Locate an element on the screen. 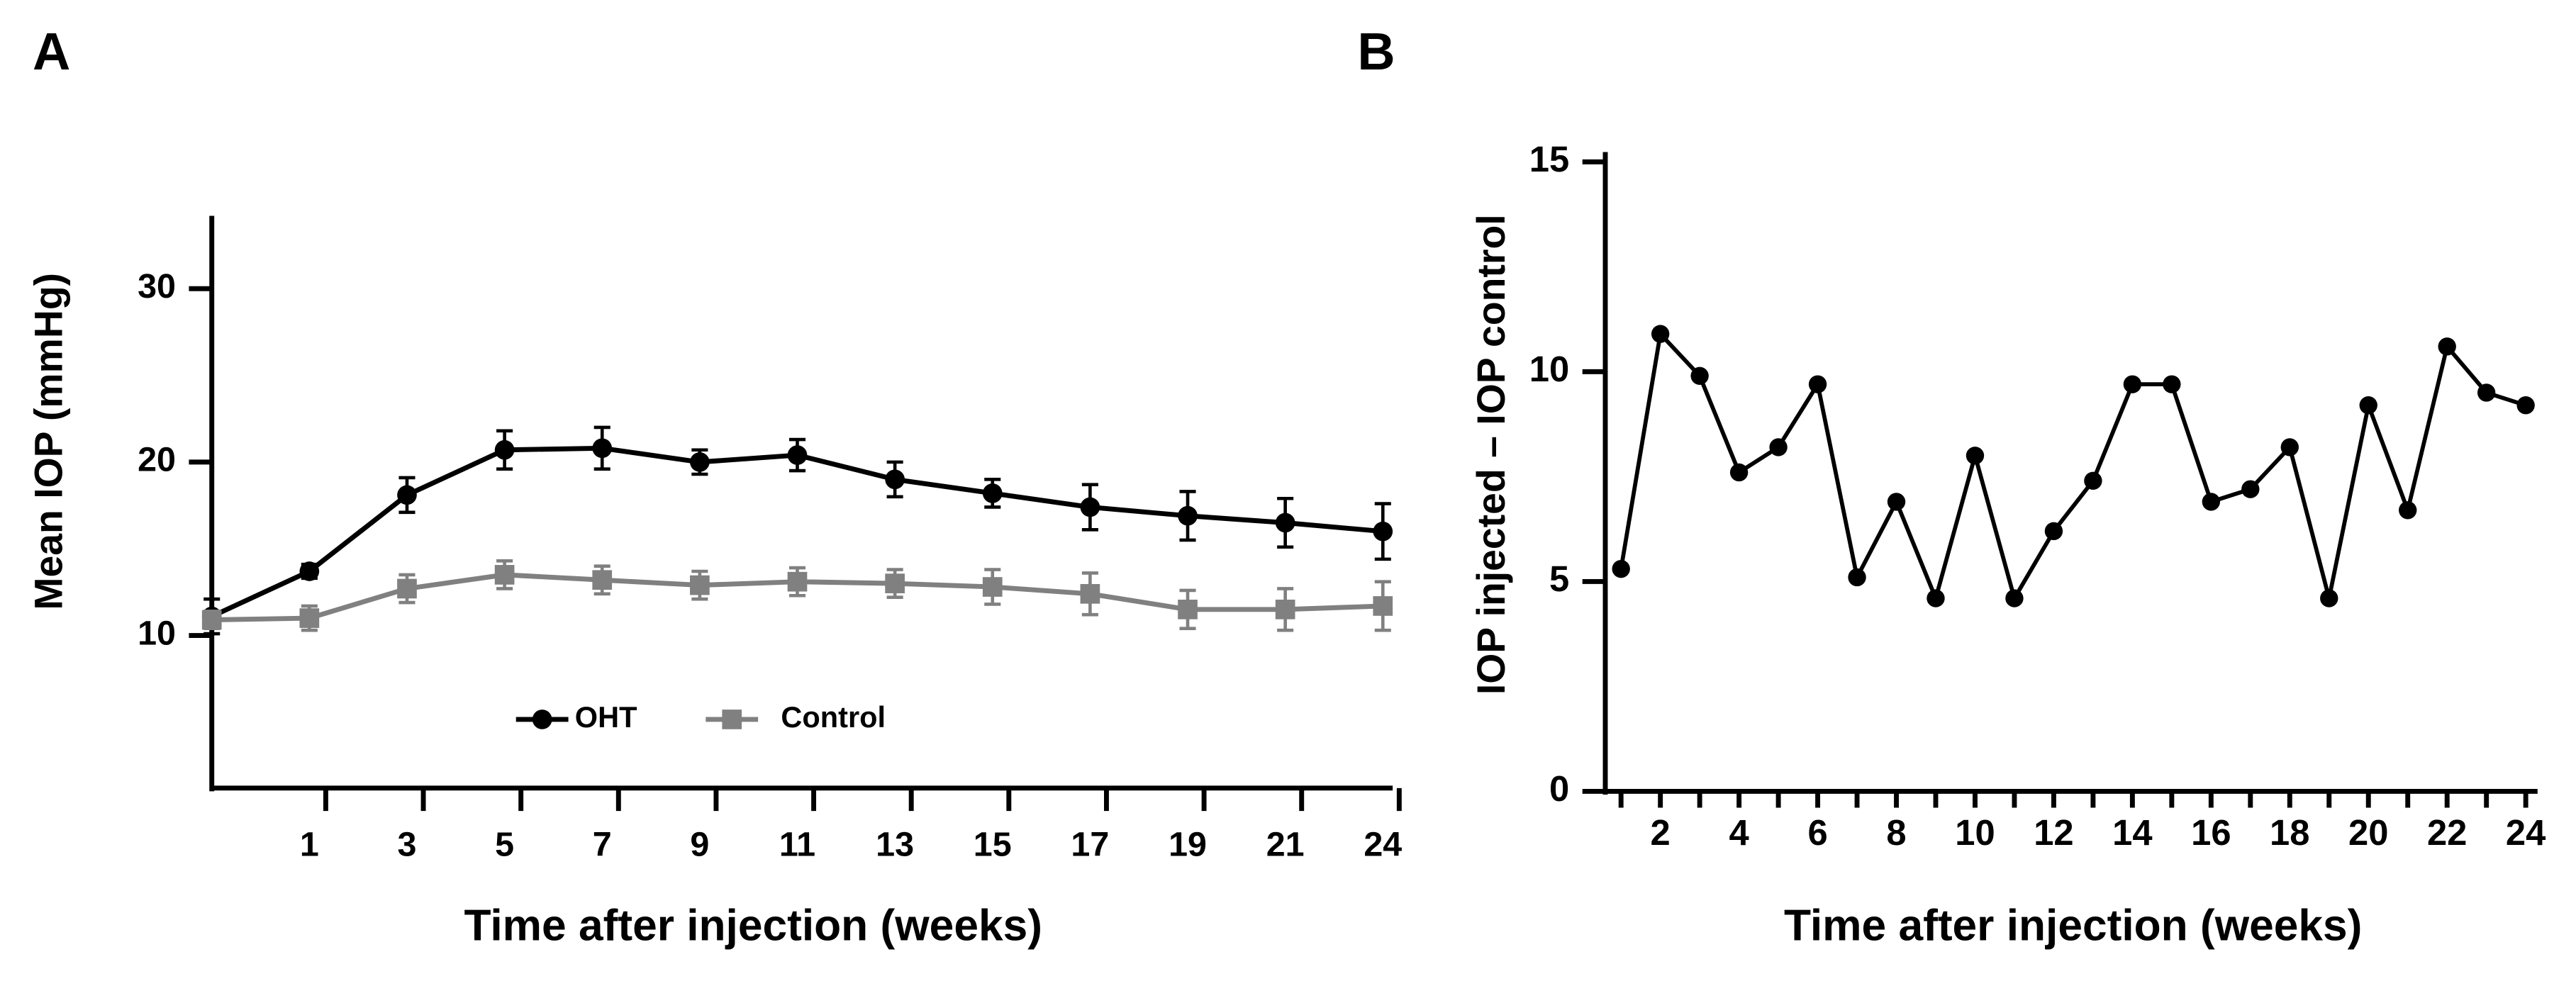 This screenshot has width=2576, height=981. x-tick-label: 20 is located at coordinates (2368, 832).